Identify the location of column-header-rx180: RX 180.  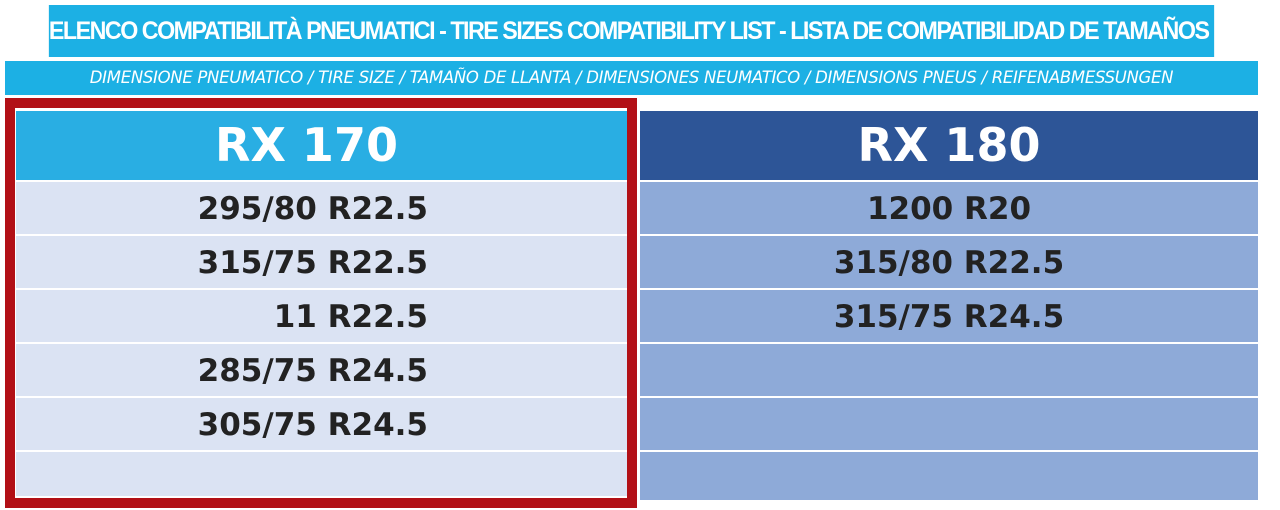
(949, 145).